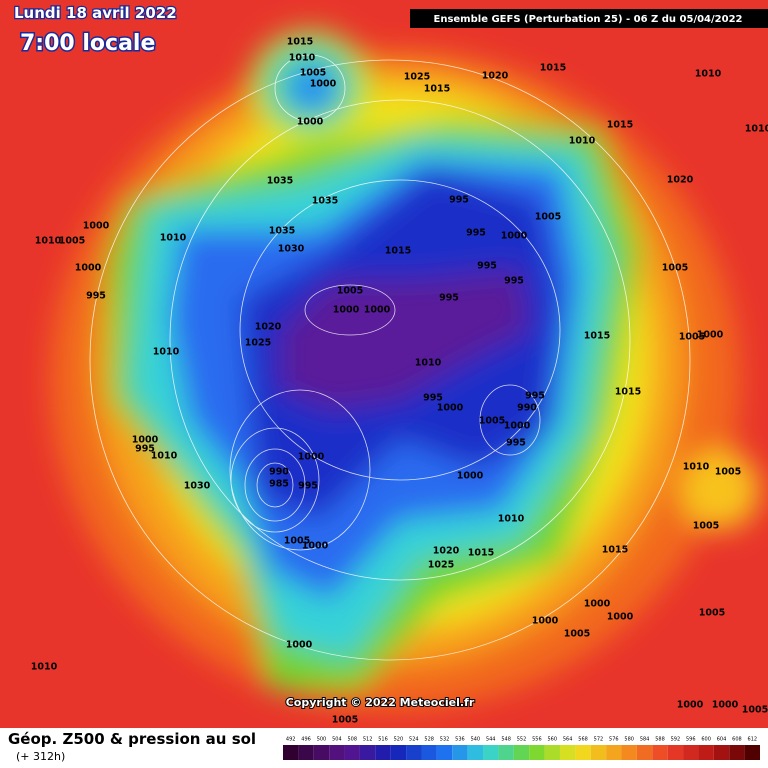 The width and height of the screenshot is (768, 768). What do you see at coordinates (553, 740) in the screenshot?
I see `colorbar-label: 560` at bounding box center [553, 740].